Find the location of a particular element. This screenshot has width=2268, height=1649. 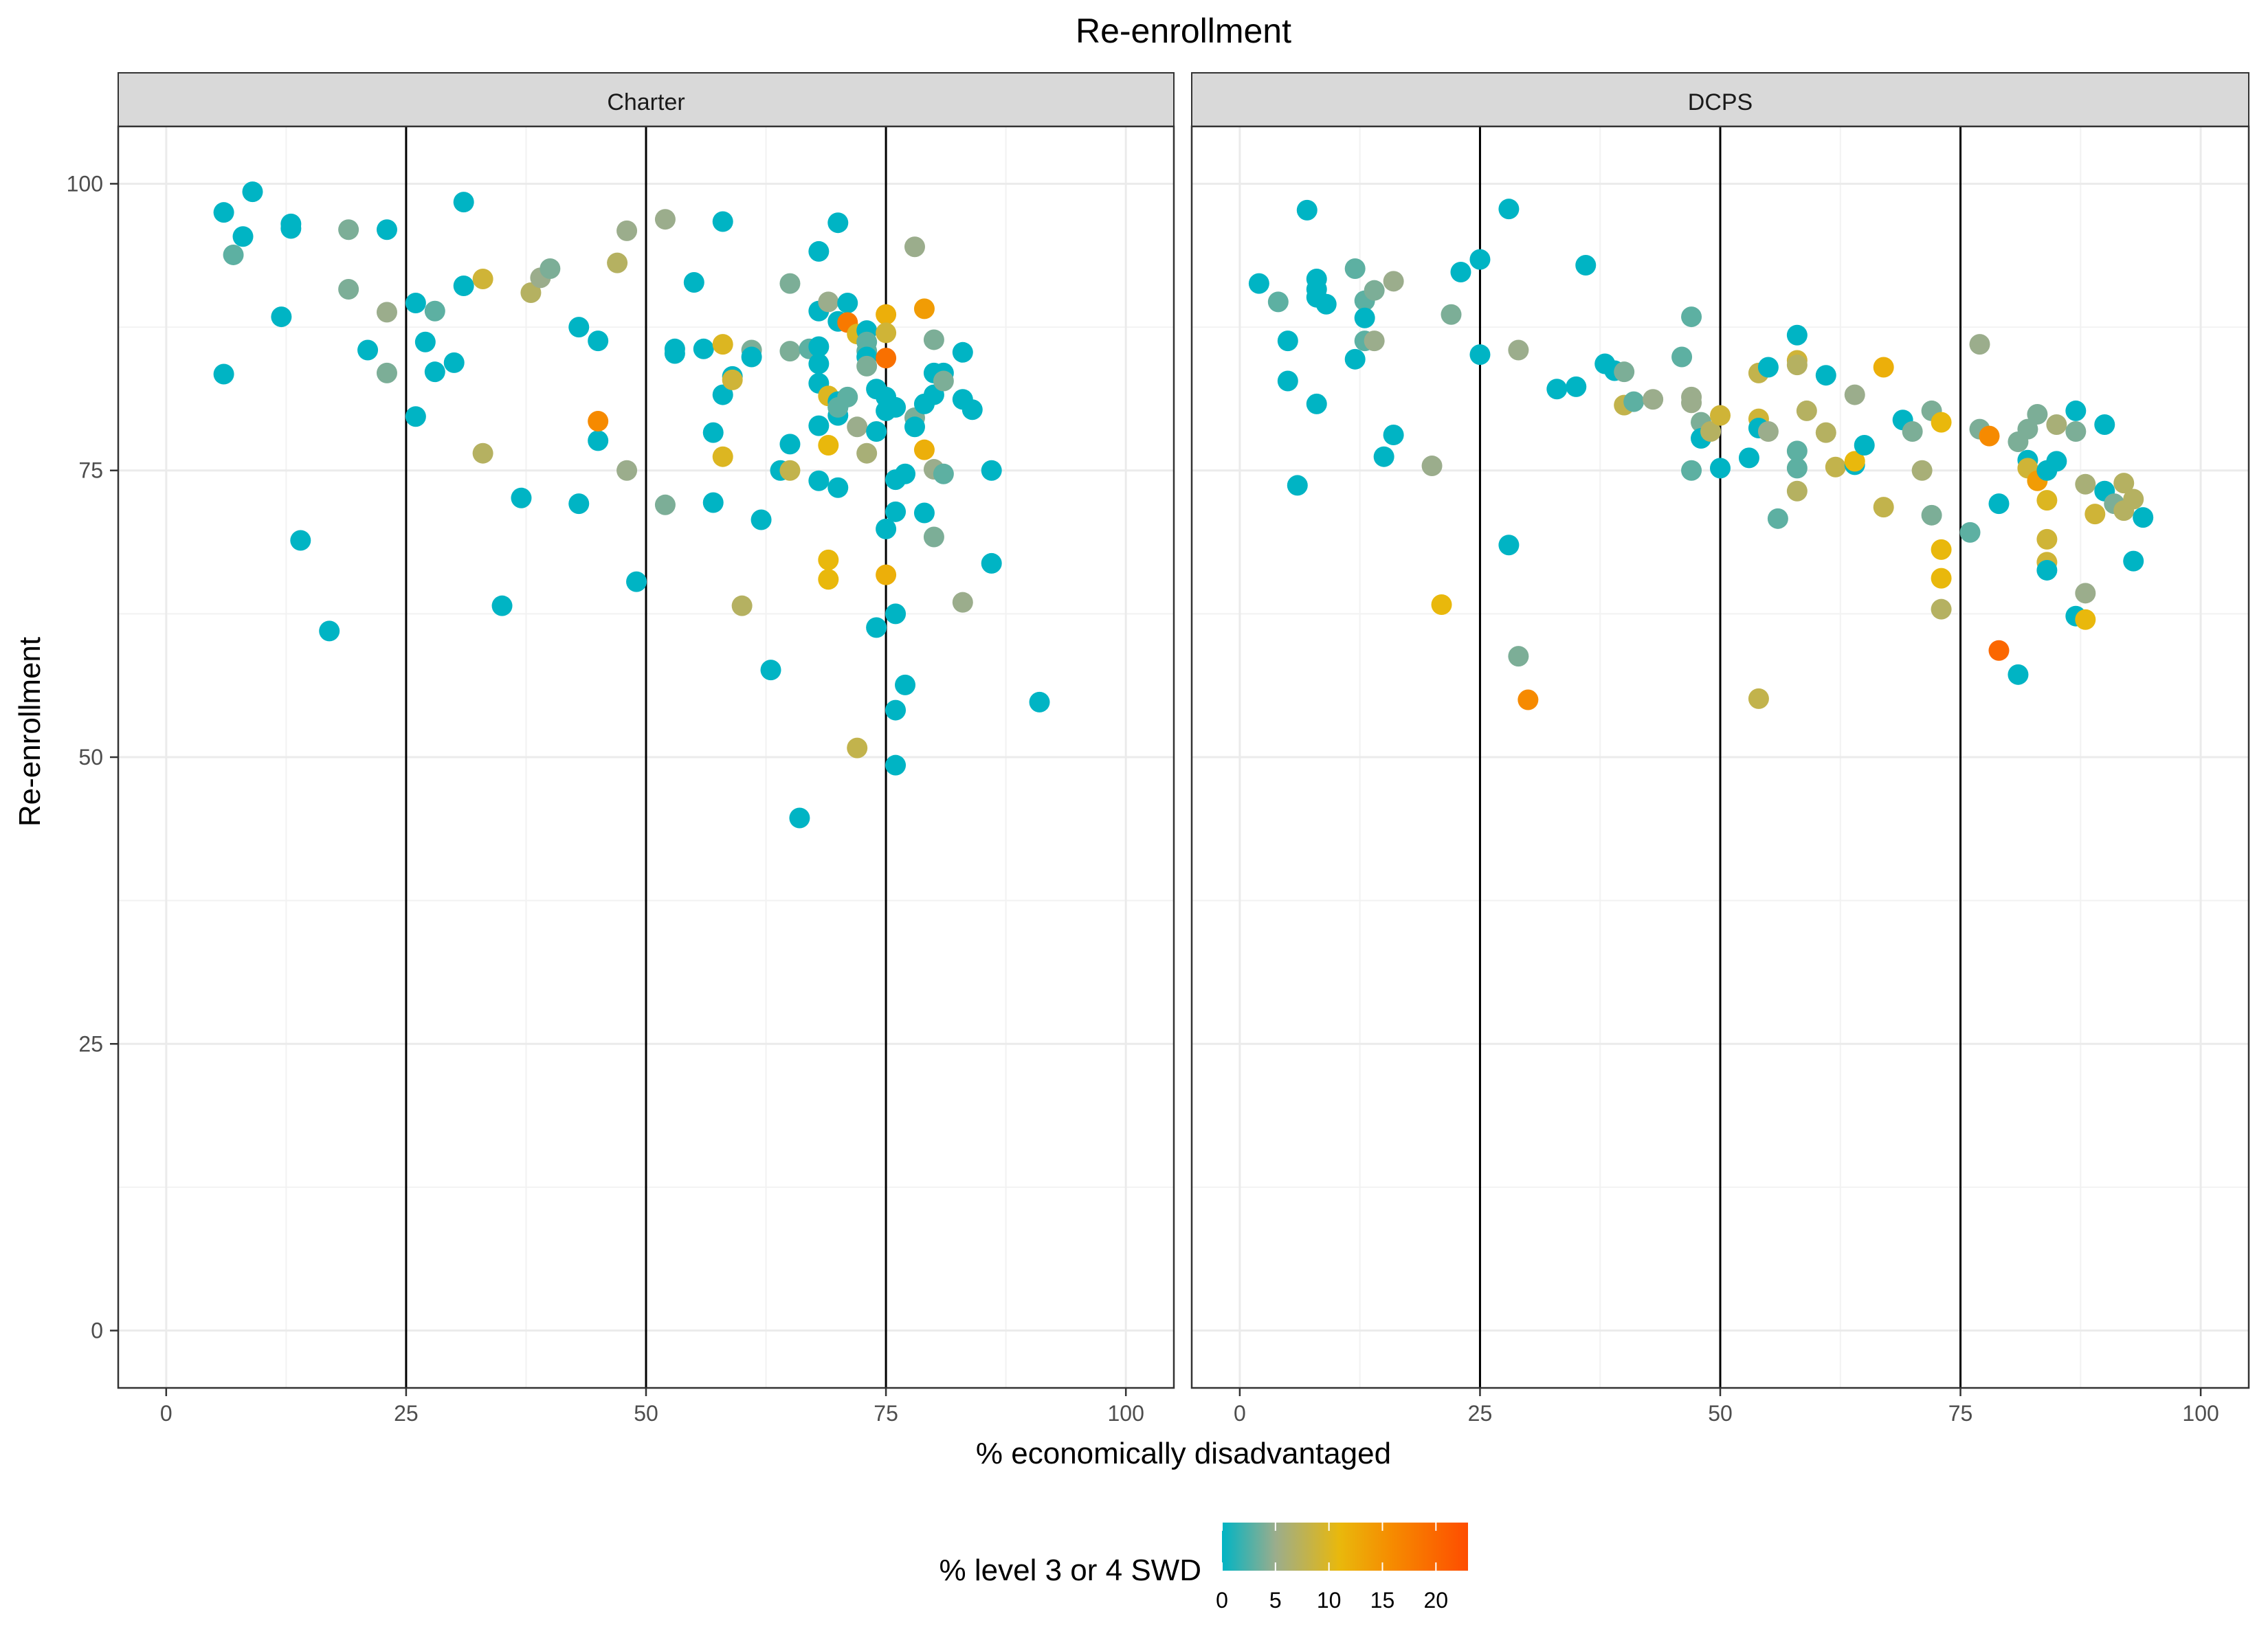

legend-title: % level 3 or 4 SWD is located at coordinates (1070, 1570).